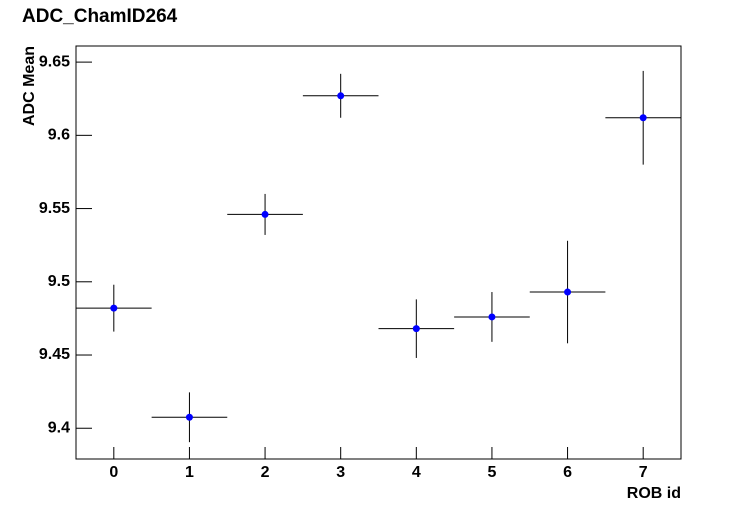  I want to click on x-axis-title: ROB id, so click(654, 493).